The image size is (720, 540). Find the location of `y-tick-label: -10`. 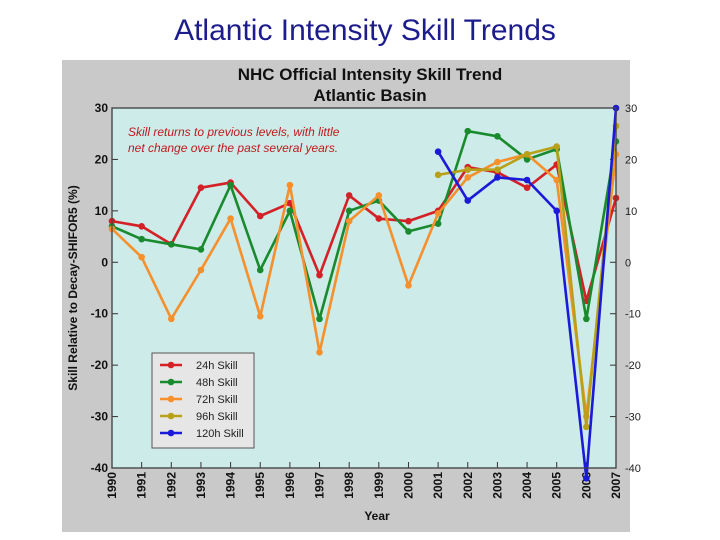

y-tick-label: -10 is located at coordinates (100, 314).